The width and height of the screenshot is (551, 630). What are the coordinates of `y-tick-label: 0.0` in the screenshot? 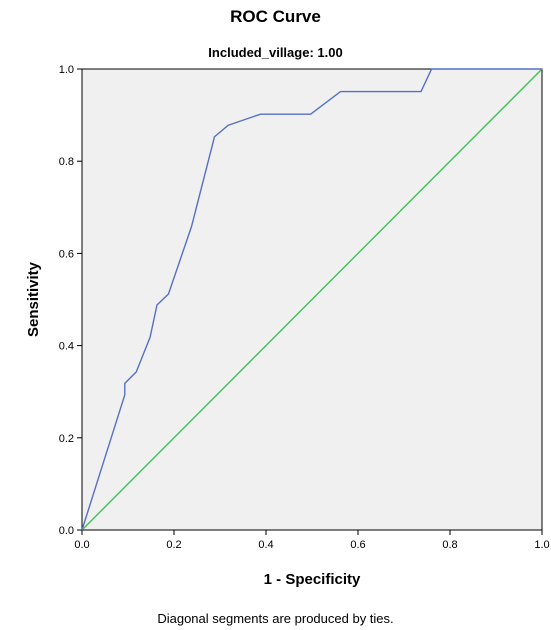 It's located at (66, 531).